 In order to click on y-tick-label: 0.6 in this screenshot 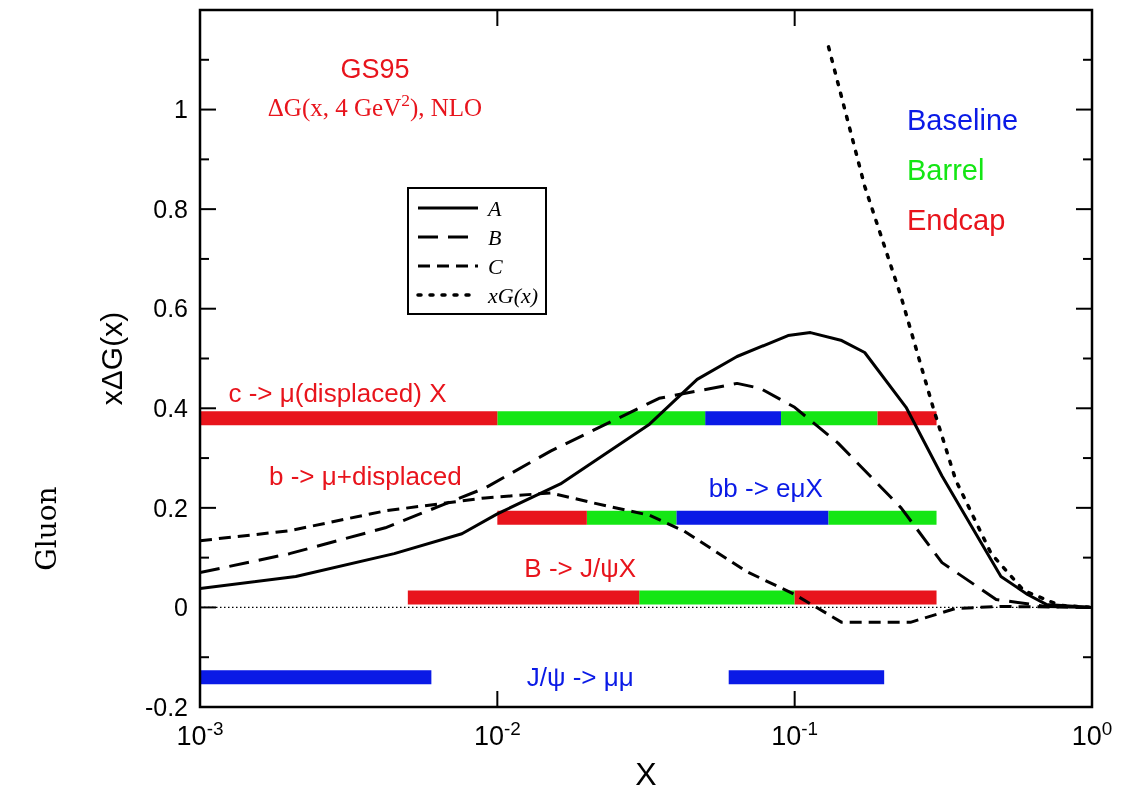, I will do `click(170, 308)`.